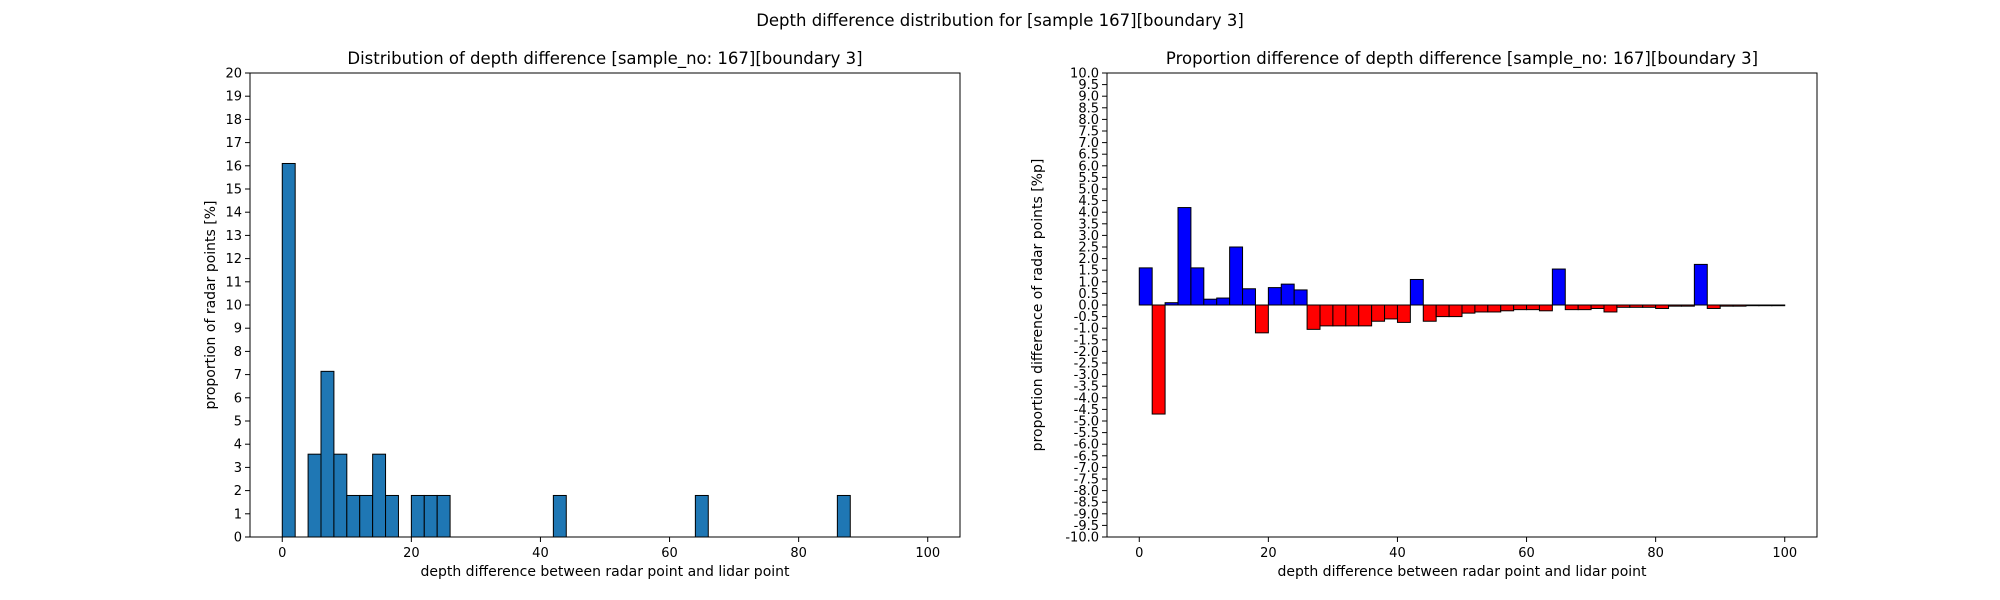 Image resolution: width=2000 pixels, height=600 pixels. I want to click on left-chart-y-tick-label: 9, so click(238, 329).